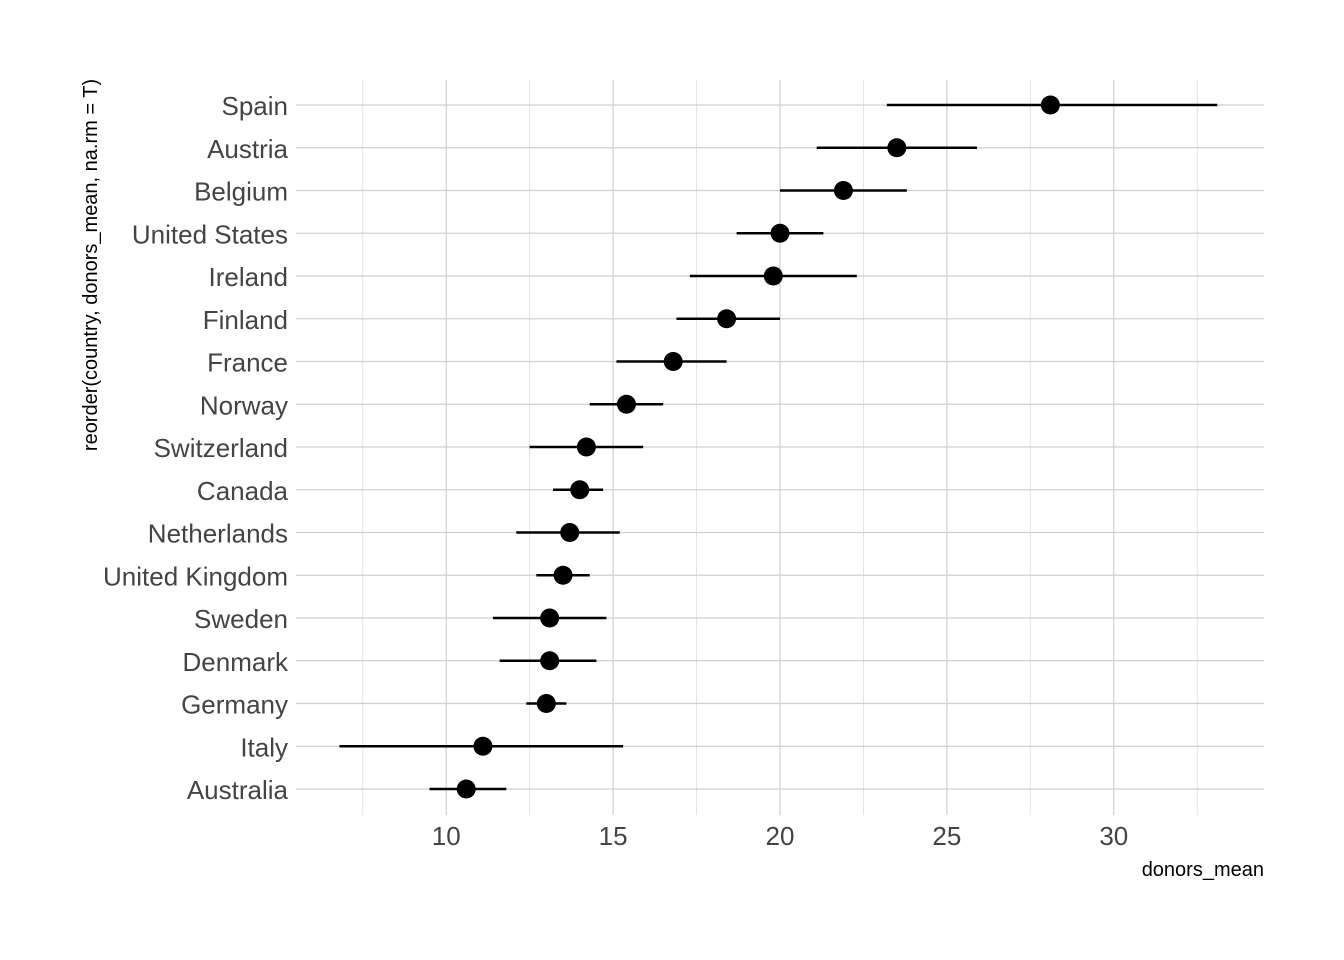 The height and width of the screenshot is (960, 1344). I want to click on y-tick-label: Belgium, so click(241, 192).